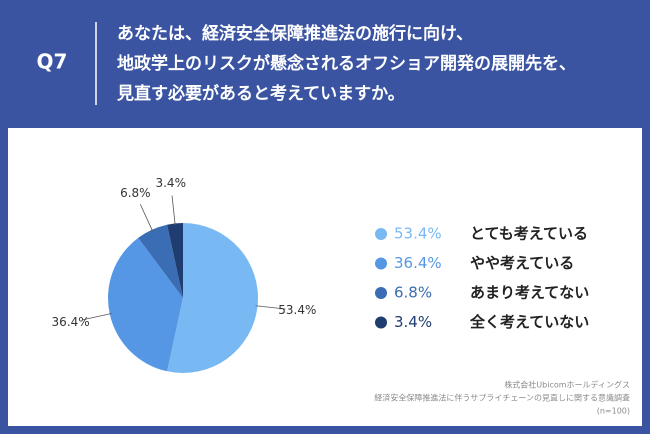  I want to click on source: (n=100), so click(613, 411).